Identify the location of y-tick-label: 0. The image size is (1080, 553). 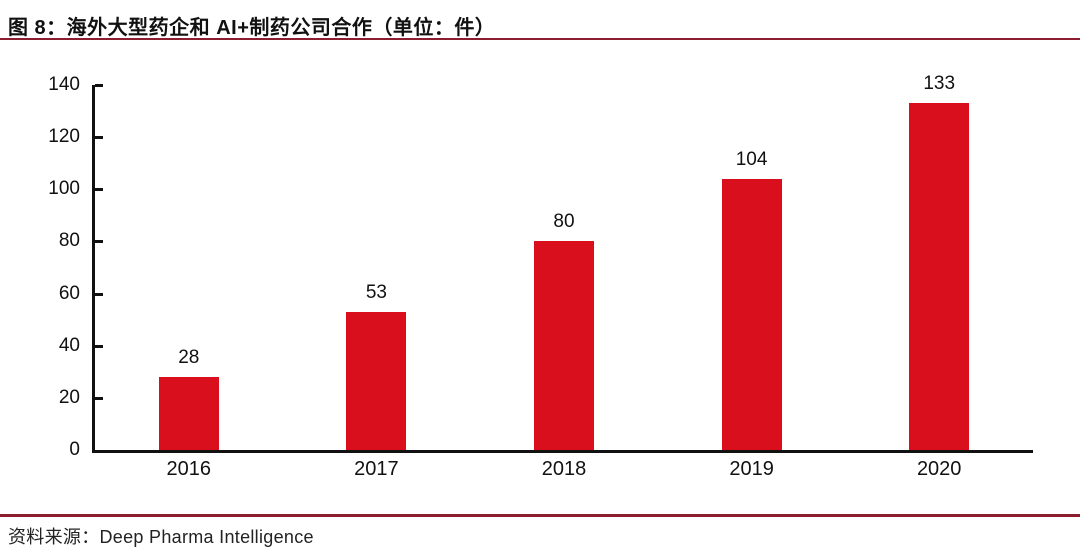
(74, 449).